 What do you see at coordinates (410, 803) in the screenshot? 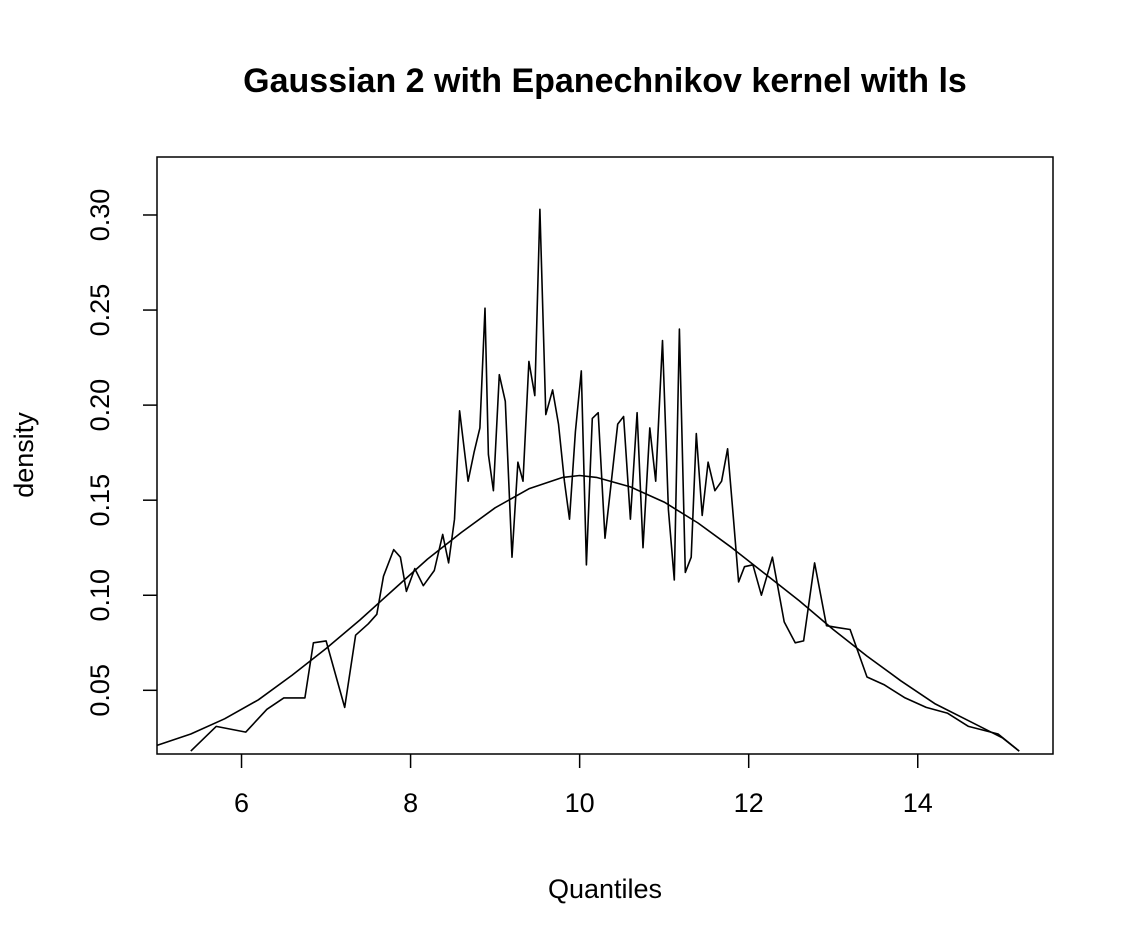
I see `x-tick-label: 8` at bounding box center [410, 803].